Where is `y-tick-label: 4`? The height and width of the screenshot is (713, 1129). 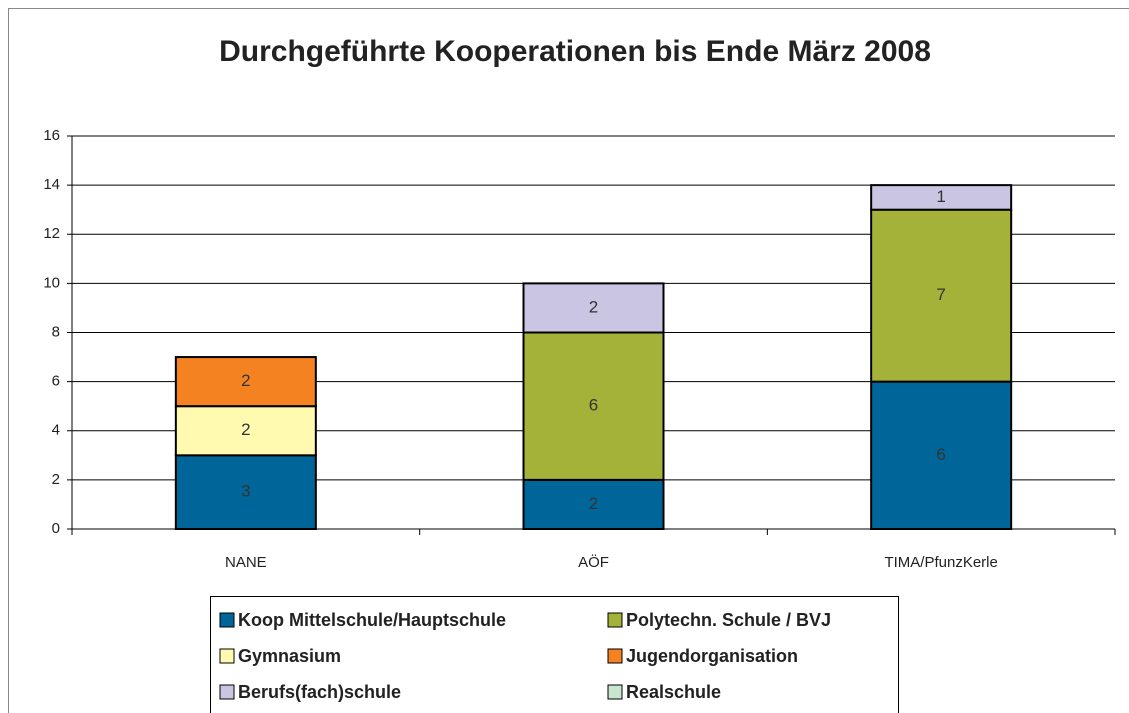 y-tick-label: 4 is located at coordinates (56, 430).